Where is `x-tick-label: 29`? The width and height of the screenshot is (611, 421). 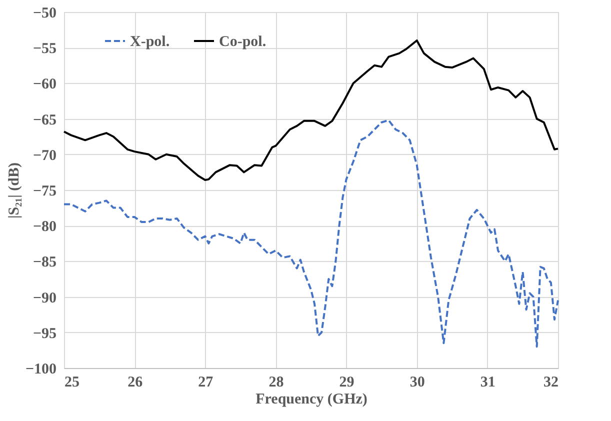
x-tick-label: 29 is located at coordinates (346, 382).